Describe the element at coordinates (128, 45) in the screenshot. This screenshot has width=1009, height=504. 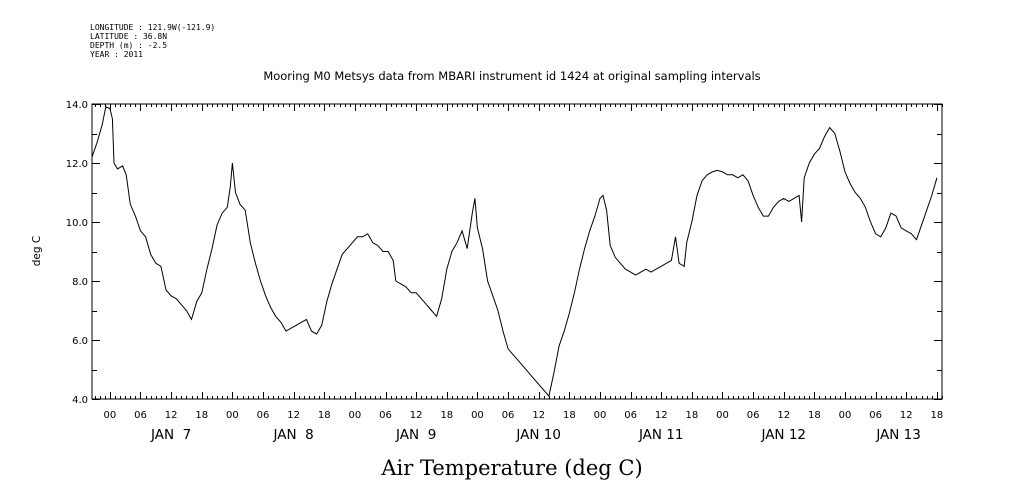
I see `meta-depth: DEPTH (m) : -2.5` at that location.